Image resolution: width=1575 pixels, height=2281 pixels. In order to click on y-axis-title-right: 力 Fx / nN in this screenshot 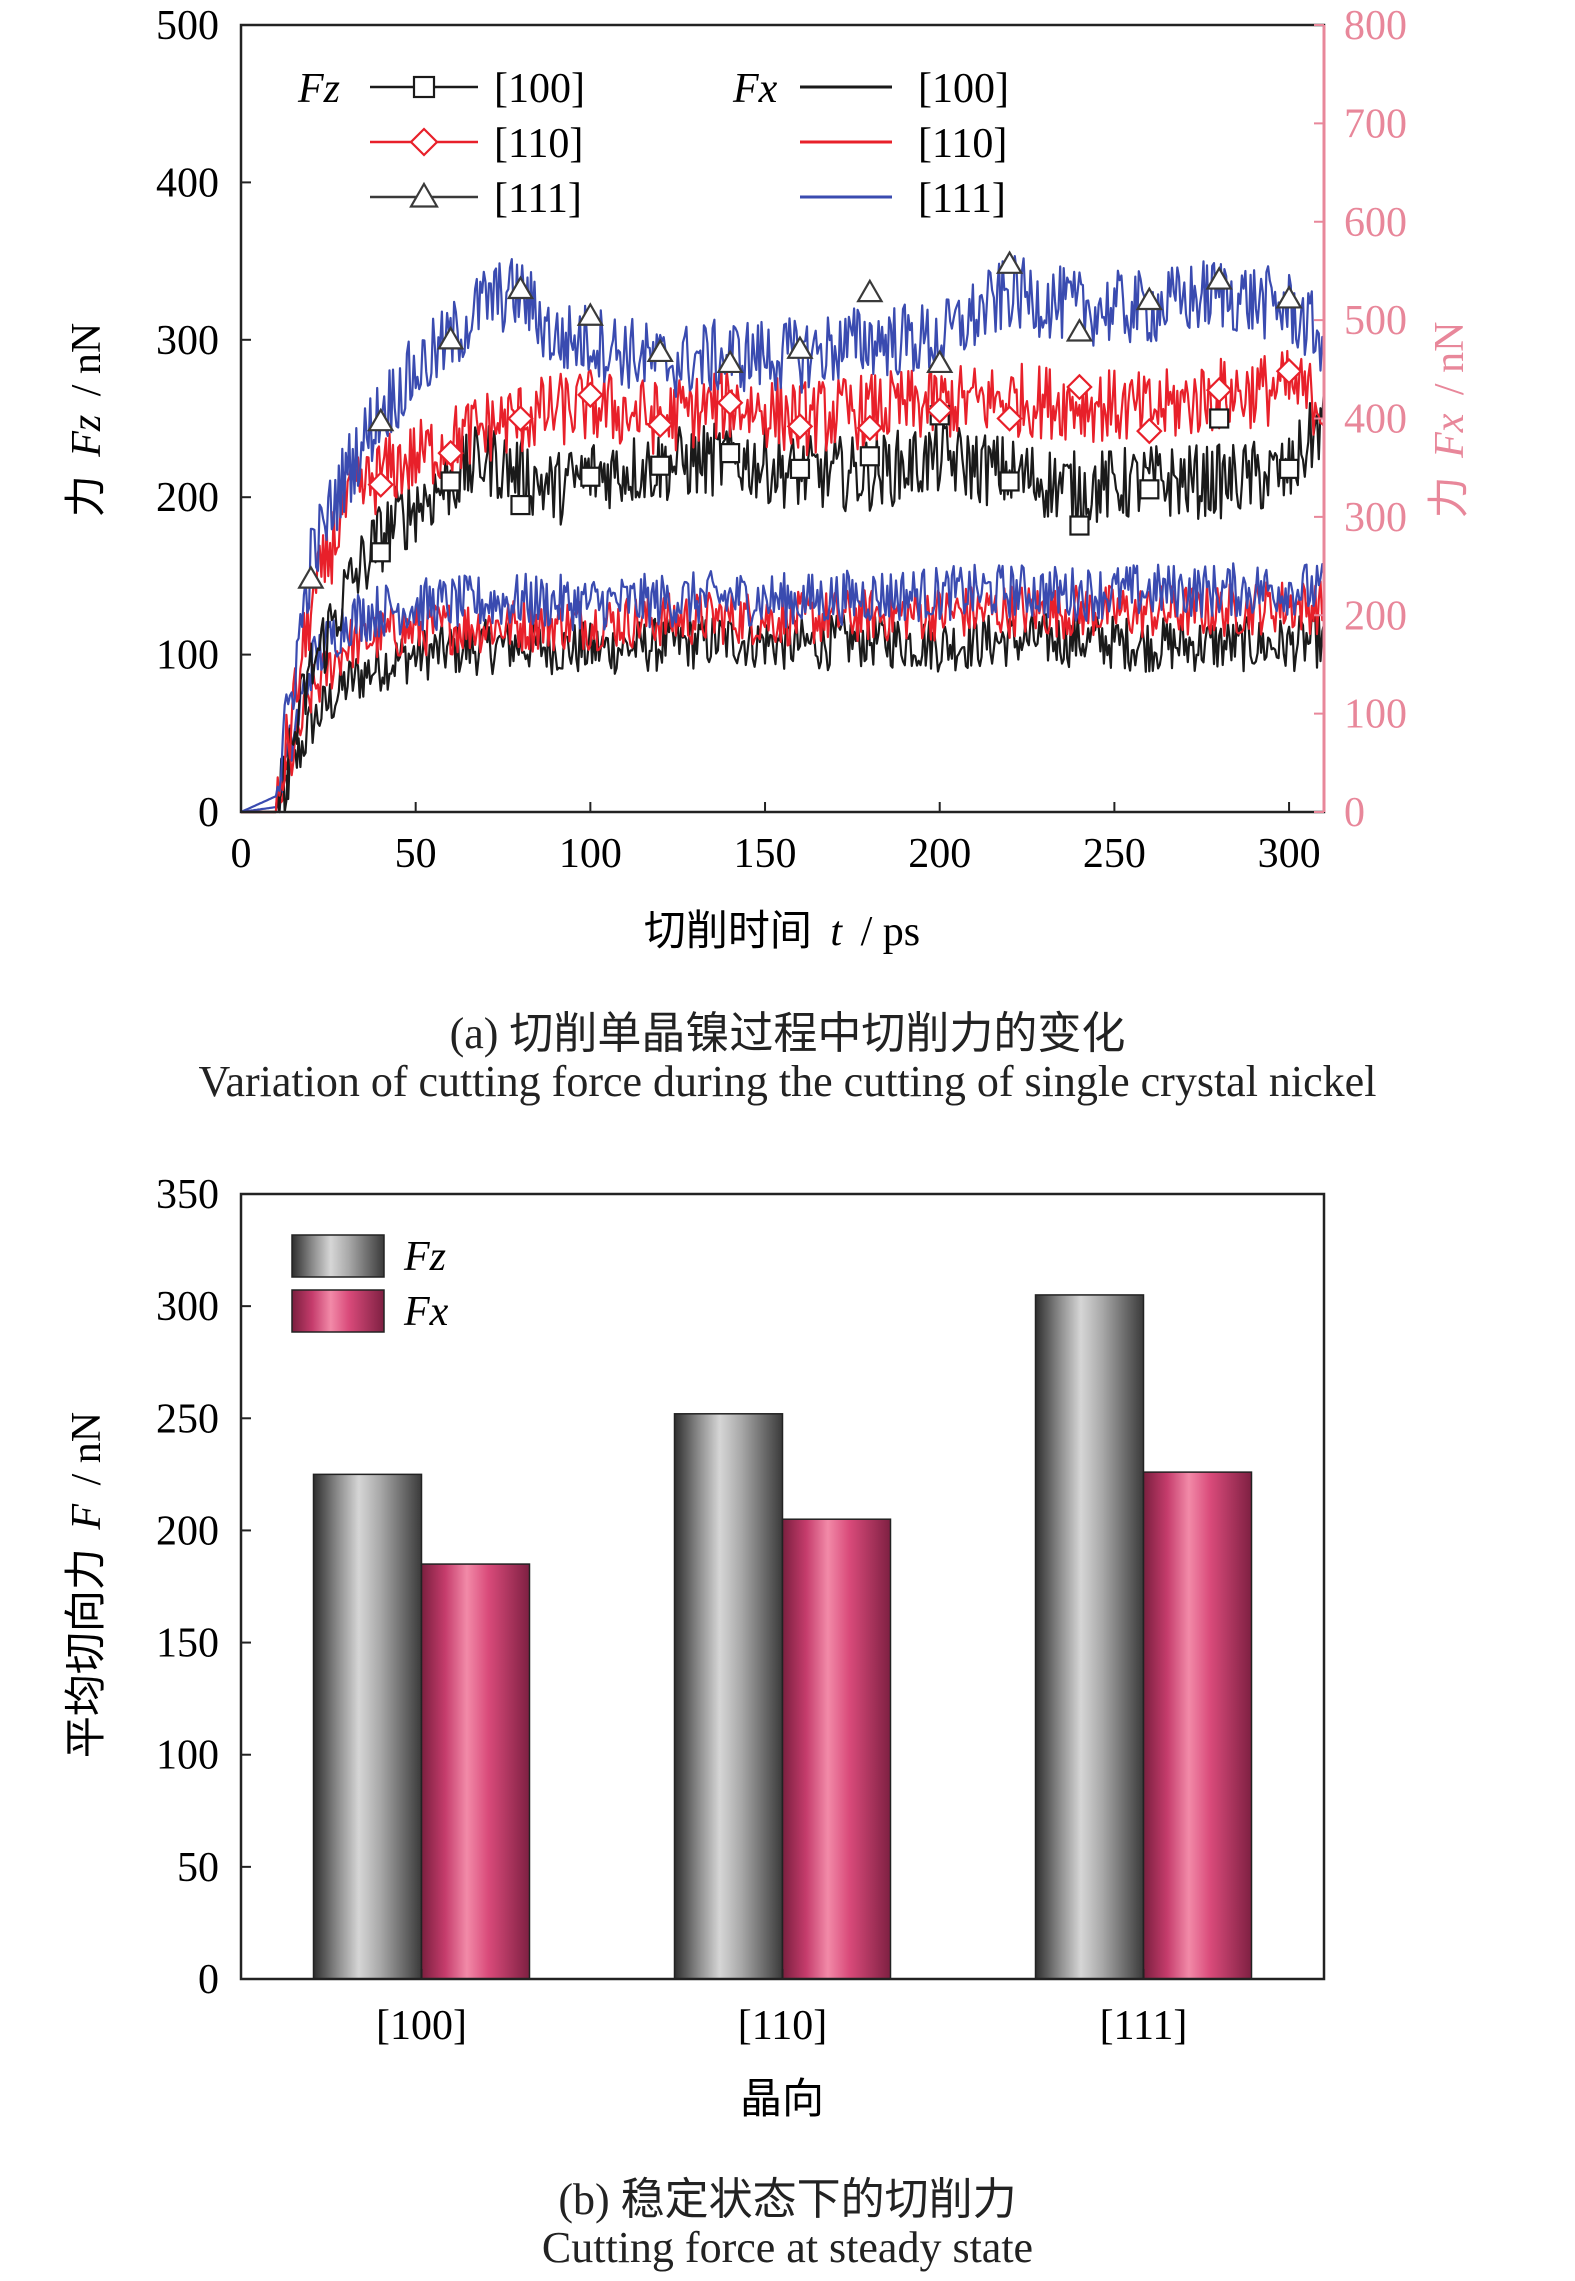, I will do `click(1450, 420)`.